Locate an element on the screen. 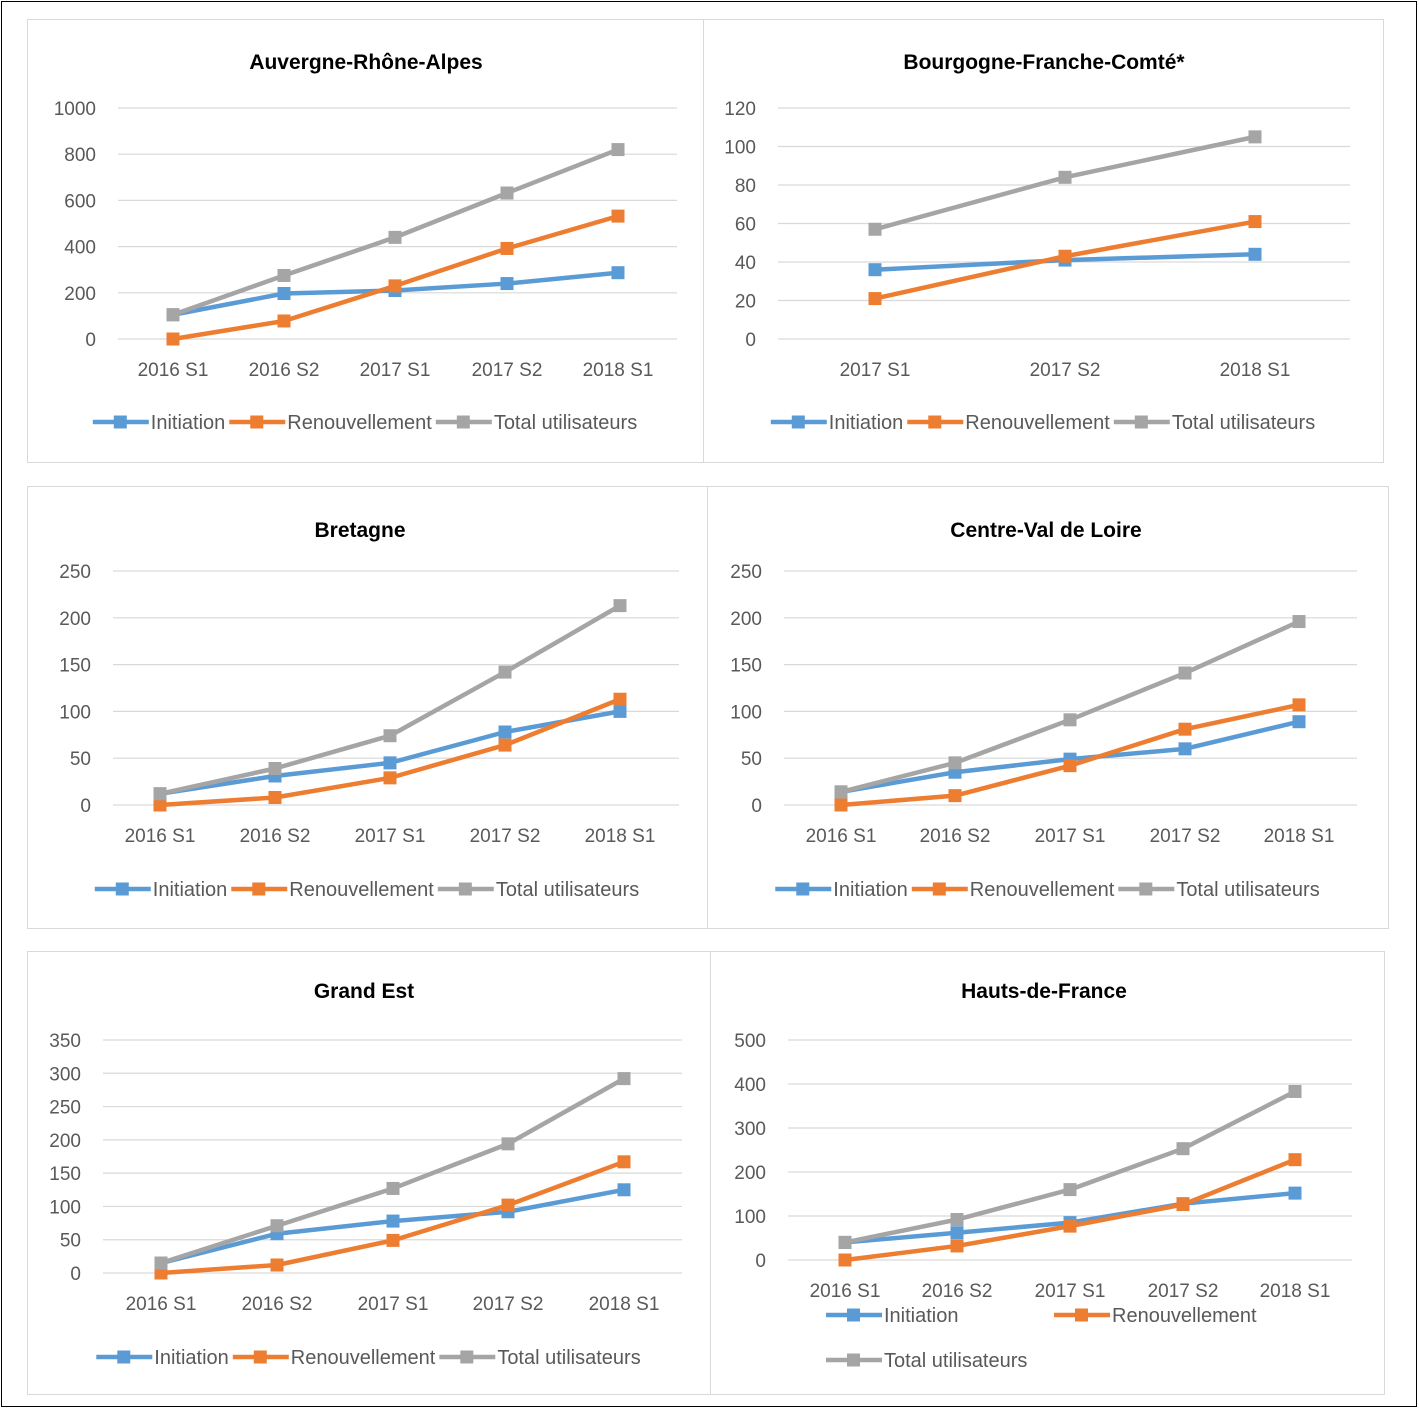  y-tick-label: 350 is located at coordinates (65, 1041).